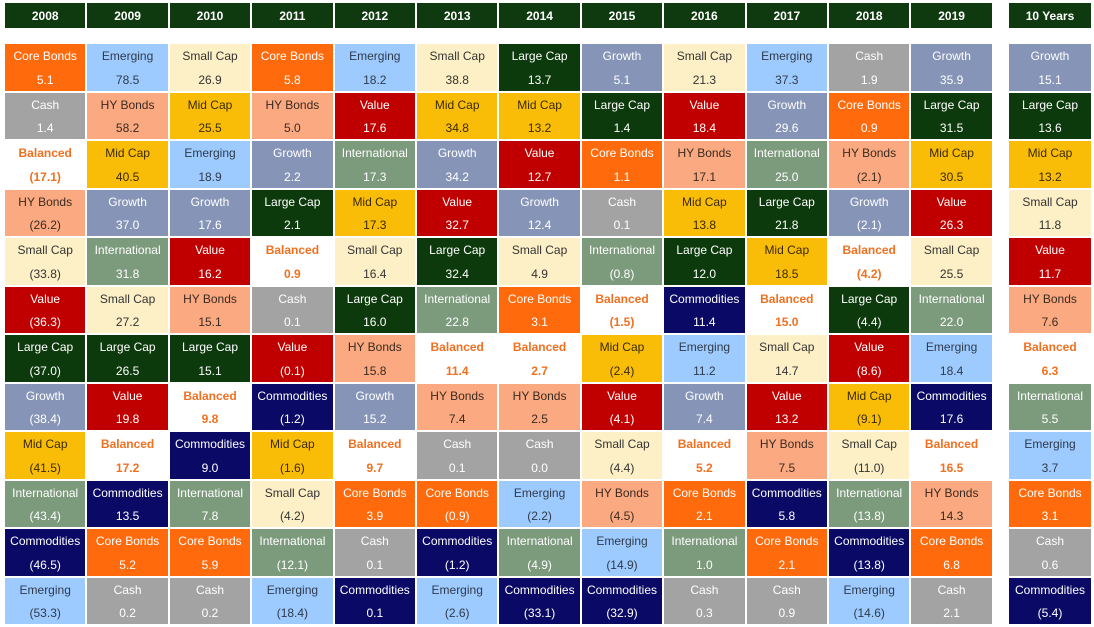 Image resolution: width=1094 pixels, height=627 pixels. I want to click on cell-10-years-cash: Cash 0.6, so click(1050, 552).